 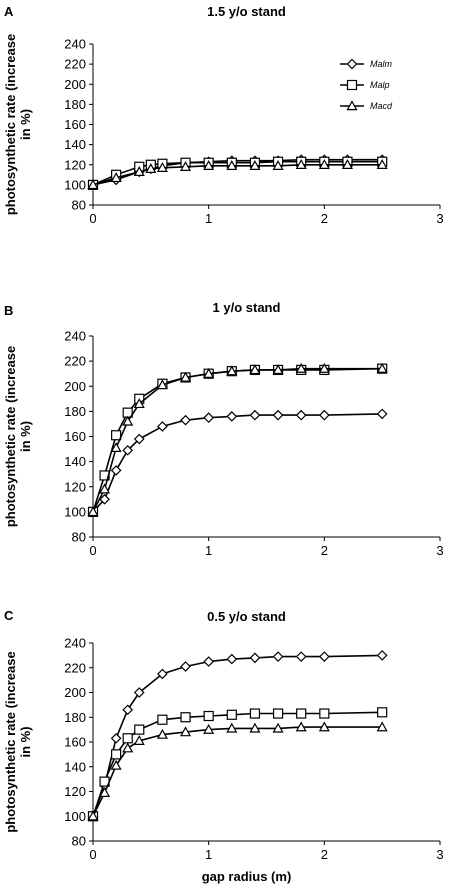 What do you see at coordinates (439, 854) in the screenshot?
I see `x-tick-label: 3` at bounding box center [439, 854].